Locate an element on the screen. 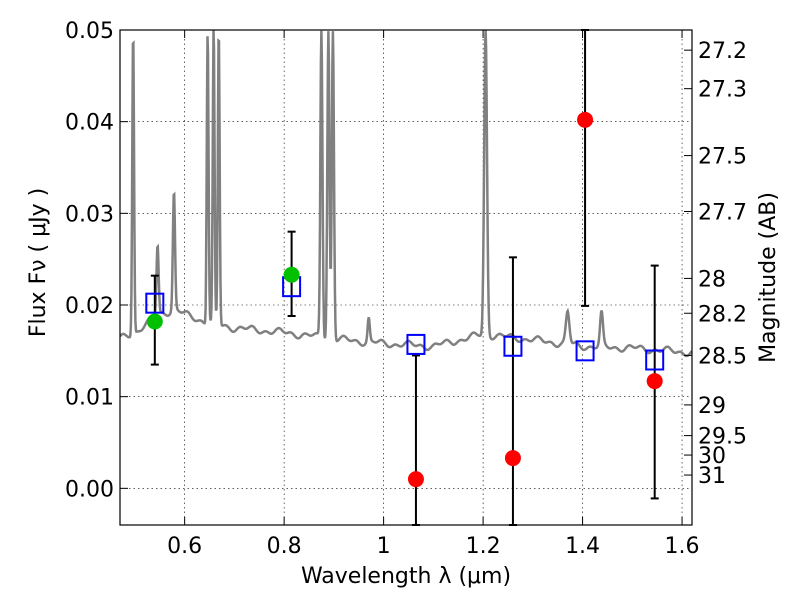 The height and width of the screenshot is (600, 800). y-tick-label: 0.00 is located at coordinates (89, 489).